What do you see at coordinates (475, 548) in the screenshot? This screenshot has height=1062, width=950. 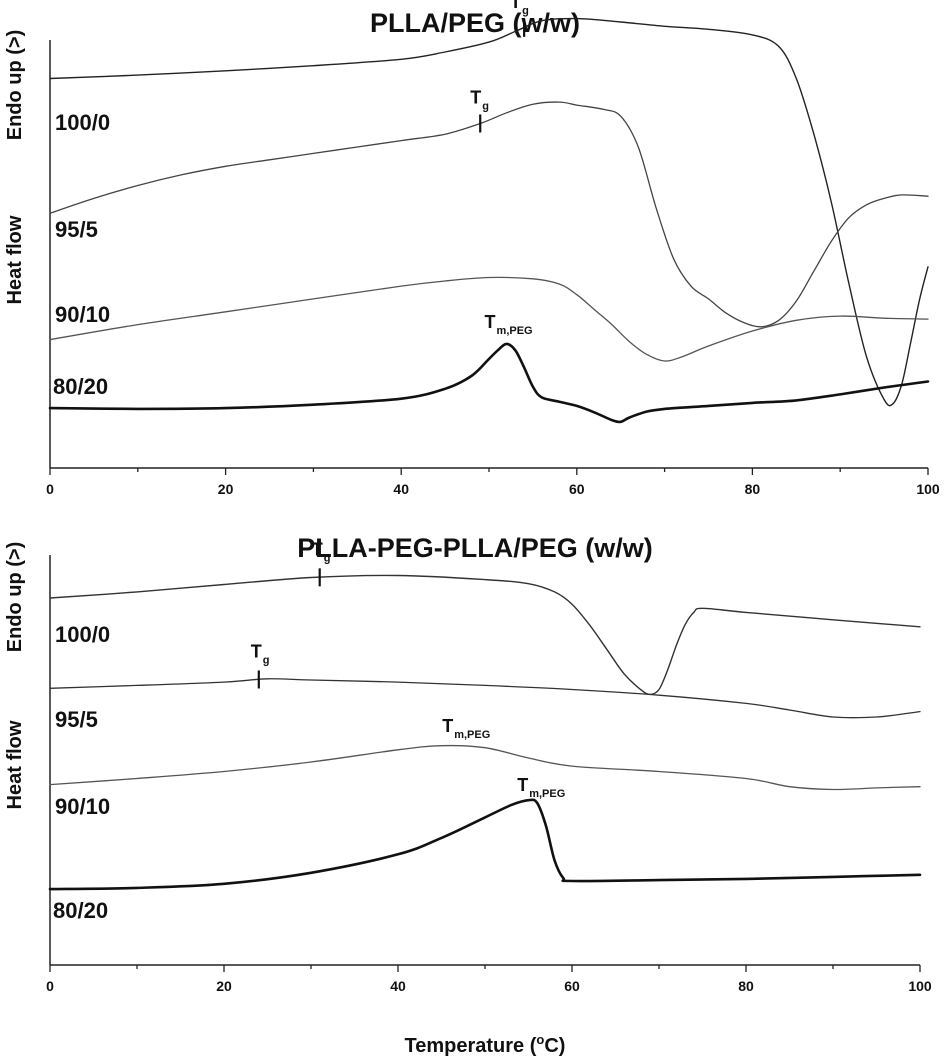 I see `chart-title: PLLA-PEG-PLLA/PEG (w/w)` at bounding box center [475, 548].